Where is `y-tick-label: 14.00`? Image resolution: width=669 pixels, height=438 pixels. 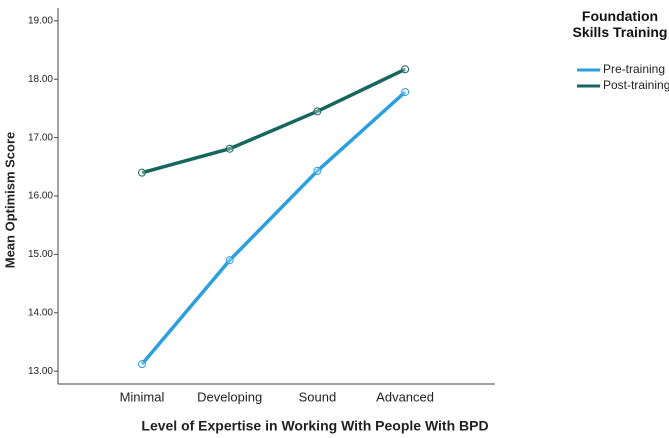 y-tick-label: 14.00 is located at coordinates (40, 312).